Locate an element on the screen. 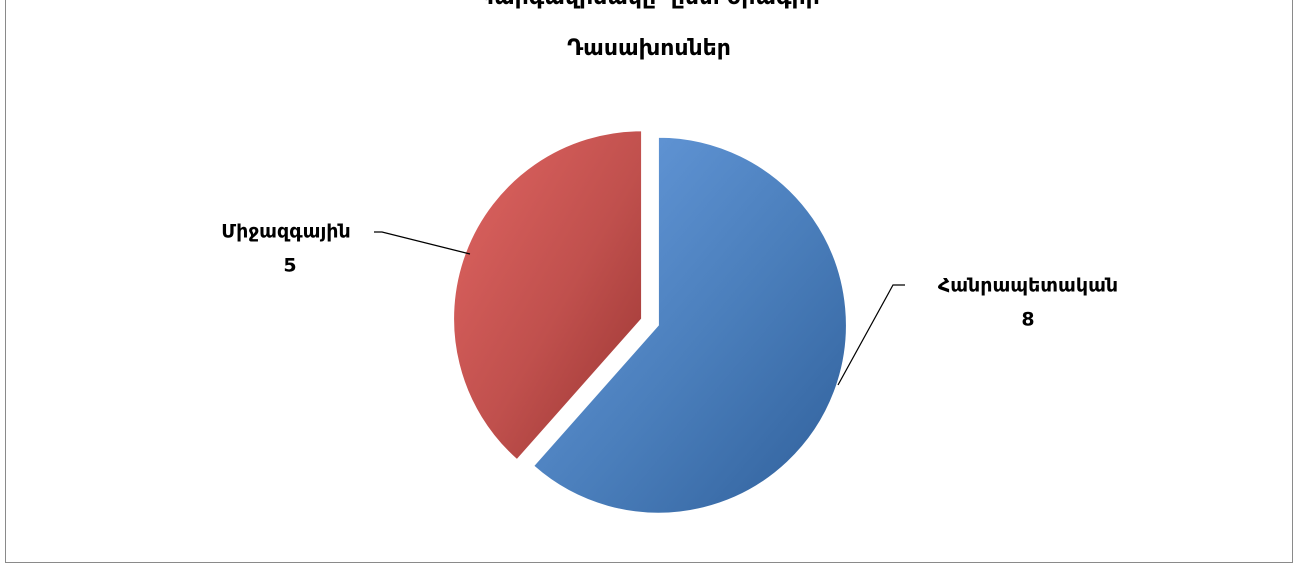 This screenshot has width=1302, height=568. data-label-value: 8 is located at coordinates (1027, 320).